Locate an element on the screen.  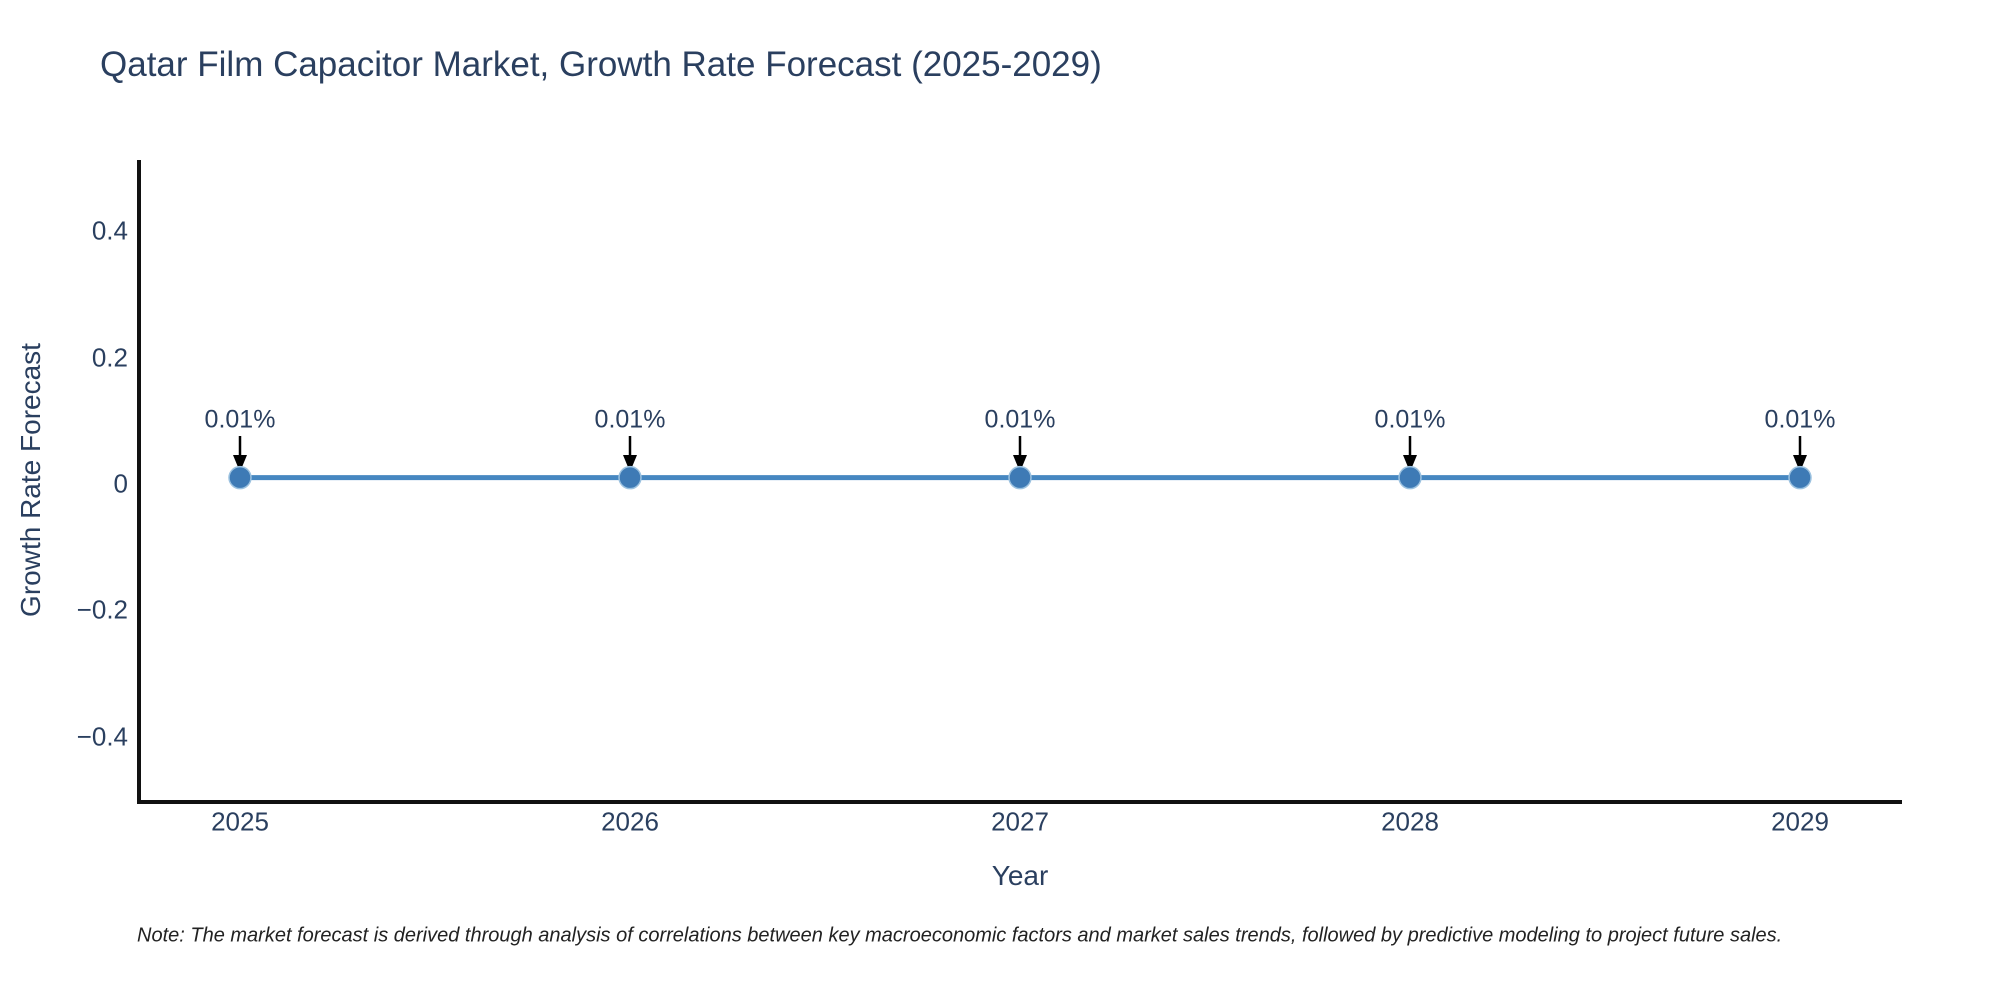
x-tick-label: 2026 is located at coordinates (630, 821).